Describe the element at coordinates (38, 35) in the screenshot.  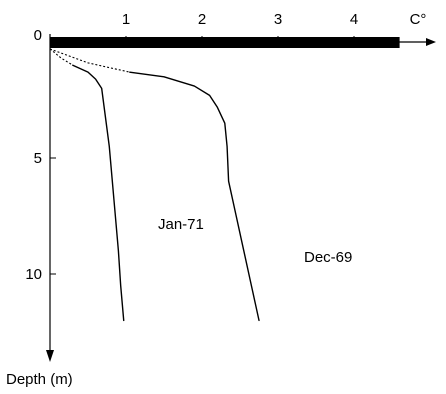
I see `y-tick-label: 0` at that location.